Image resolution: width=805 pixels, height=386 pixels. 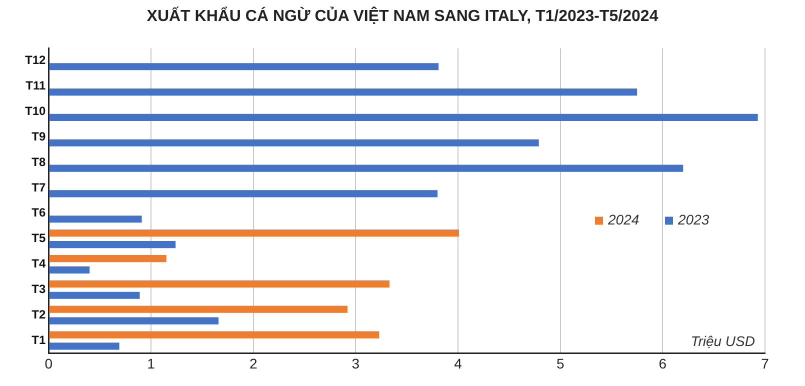 I want to click on x-tick-label: 3, so click(x=356, y=363).